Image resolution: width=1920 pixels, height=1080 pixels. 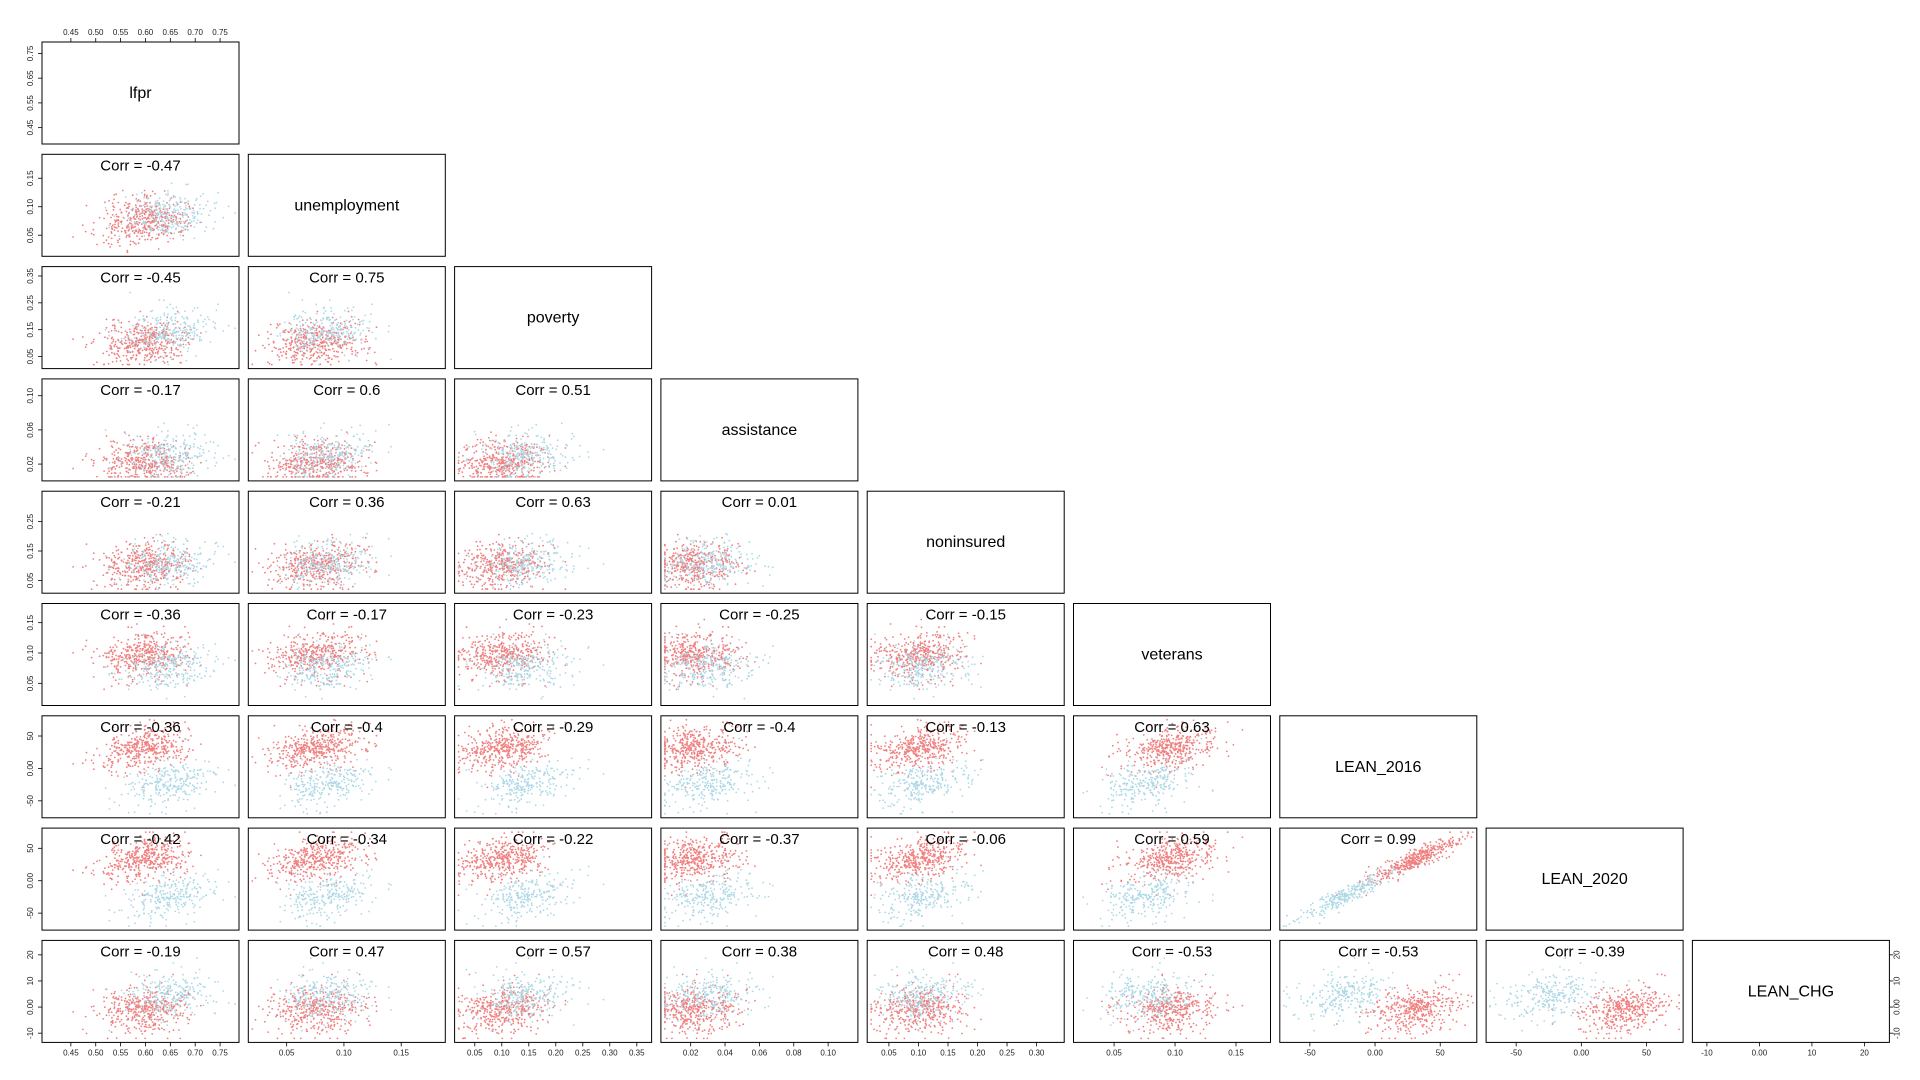 I want to click on y-tick-label: 0.15, so click(x=30, y=551).